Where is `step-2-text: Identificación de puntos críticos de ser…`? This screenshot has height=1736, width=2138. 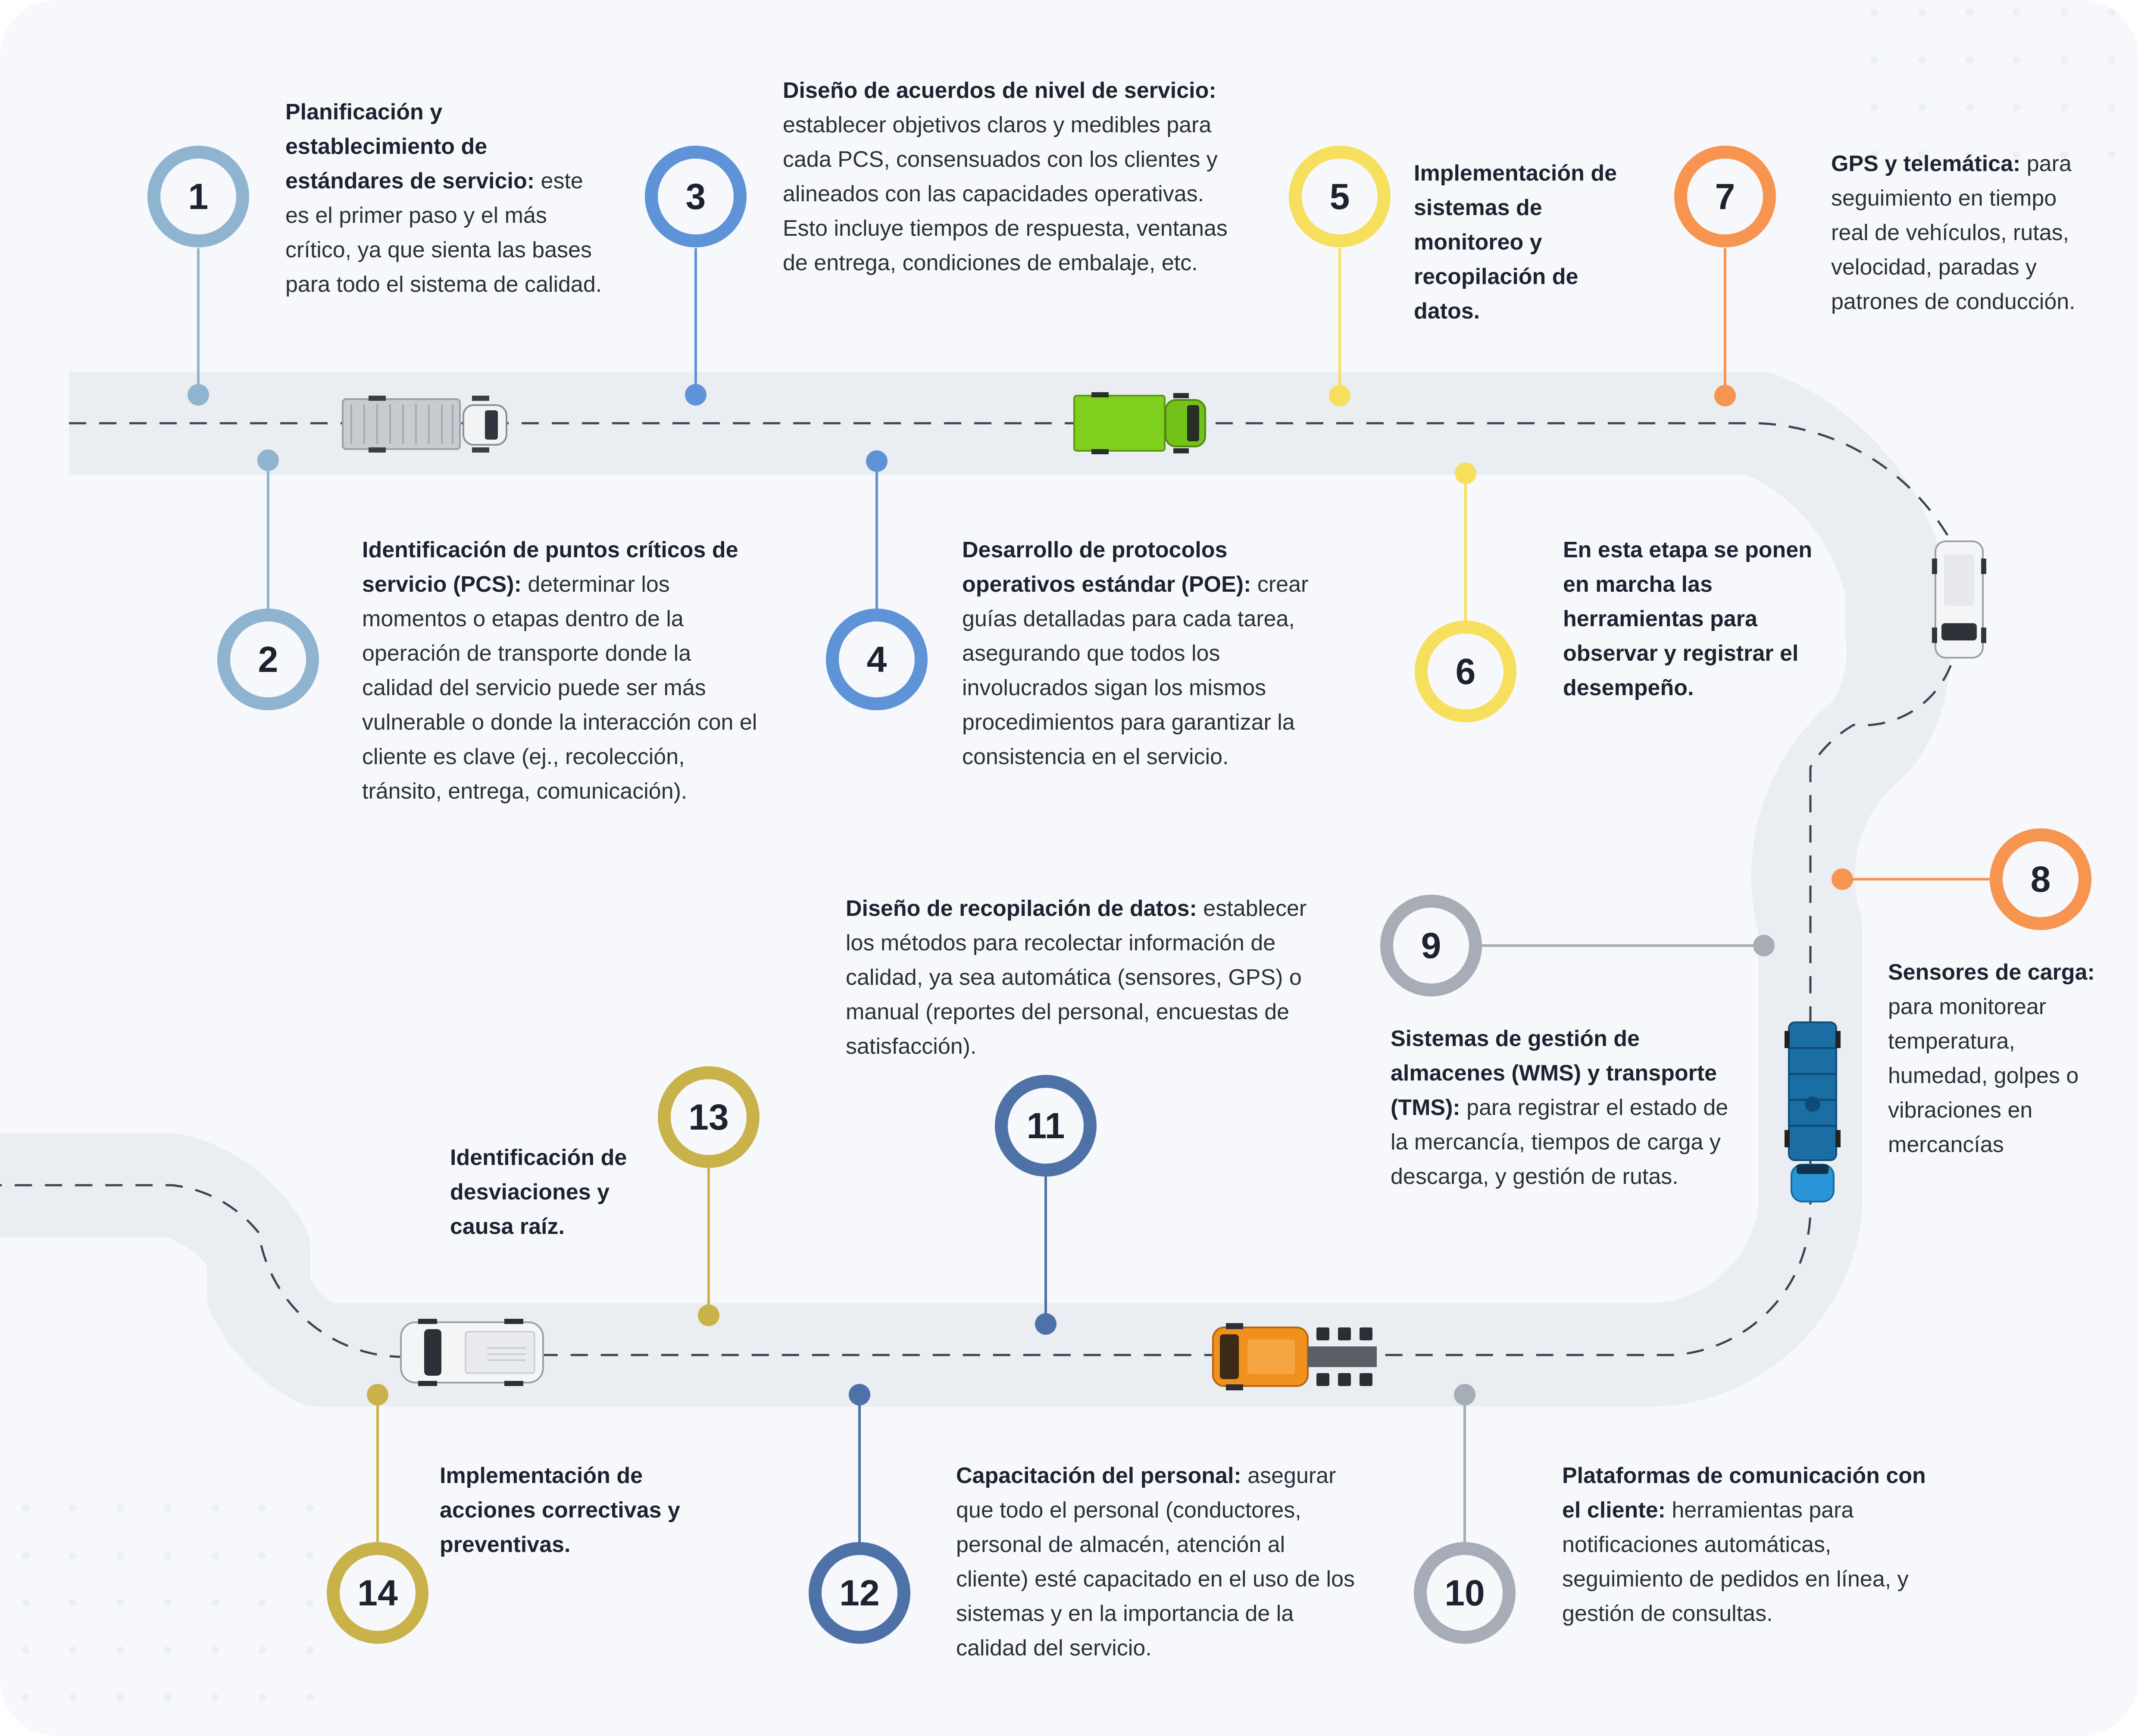 step-2-text: Identificación de puntos críticos de ser… is located at coordinates (564, 671).